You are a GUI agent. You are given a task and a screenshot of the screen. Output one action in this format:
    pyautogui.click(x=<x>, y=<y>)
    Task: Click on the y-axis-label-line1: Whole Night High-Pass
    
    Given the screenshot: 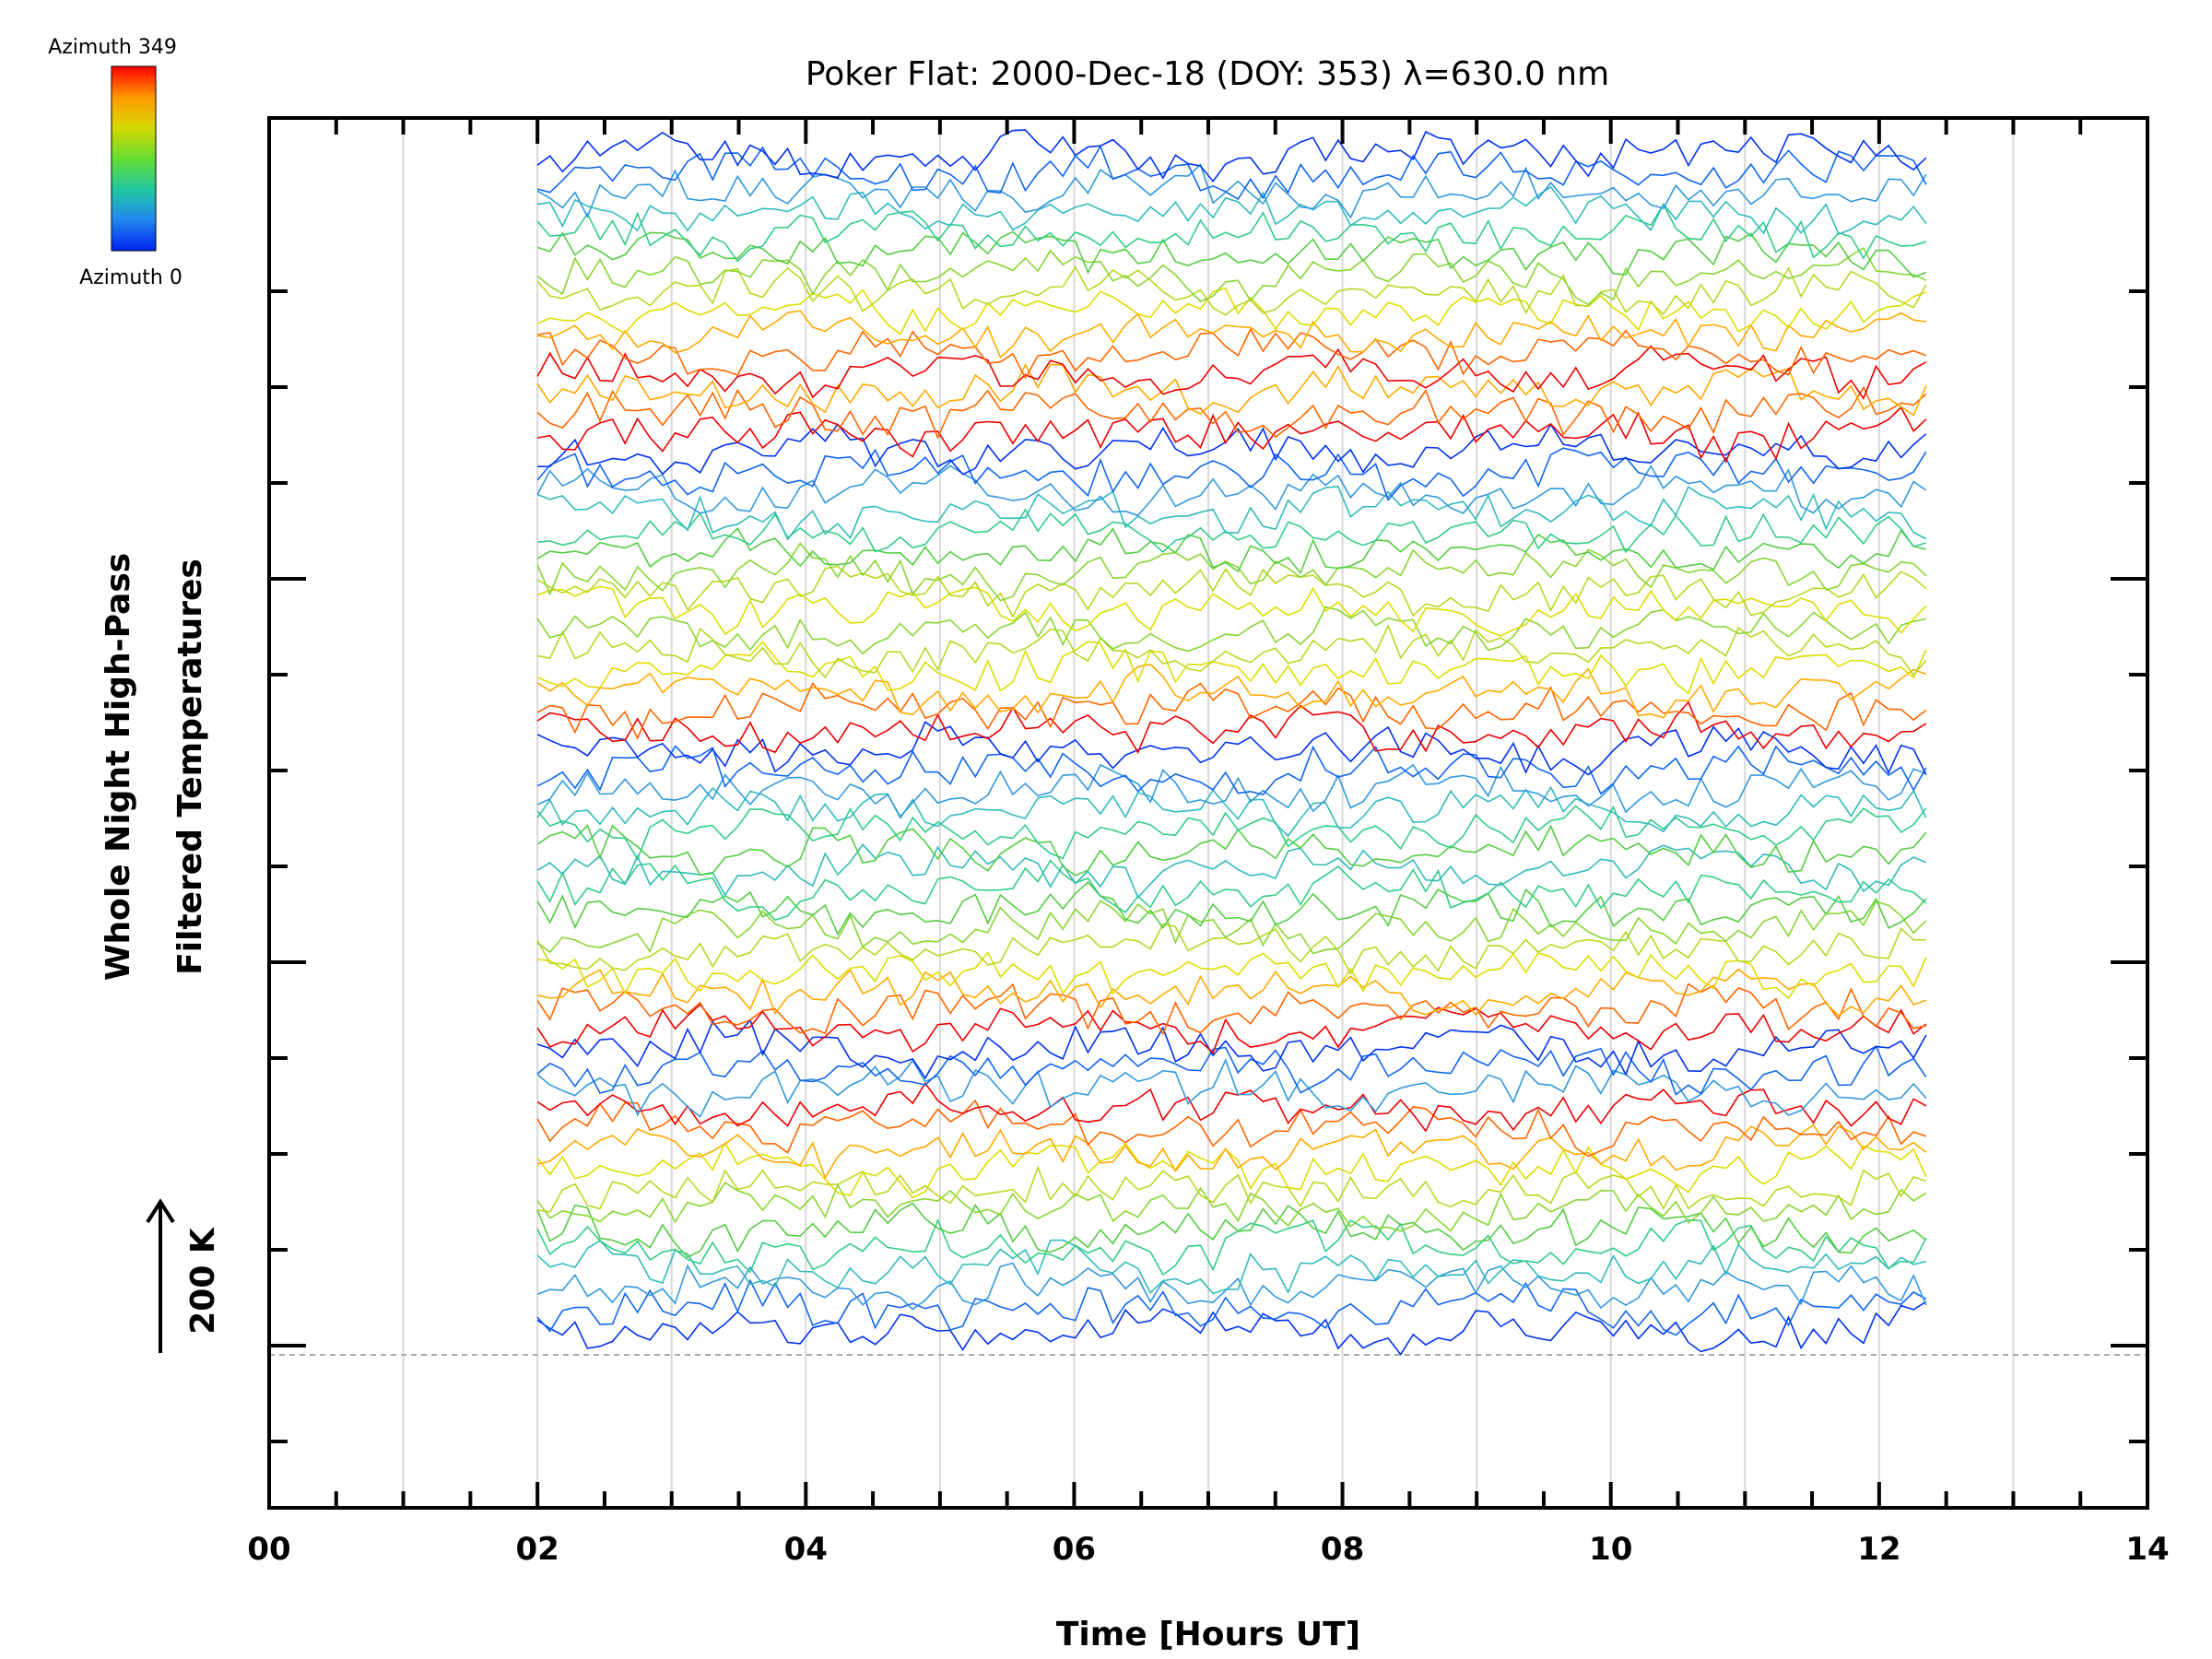 What is the action you would take?
    pyautogui.click(x=118, y=767)
    